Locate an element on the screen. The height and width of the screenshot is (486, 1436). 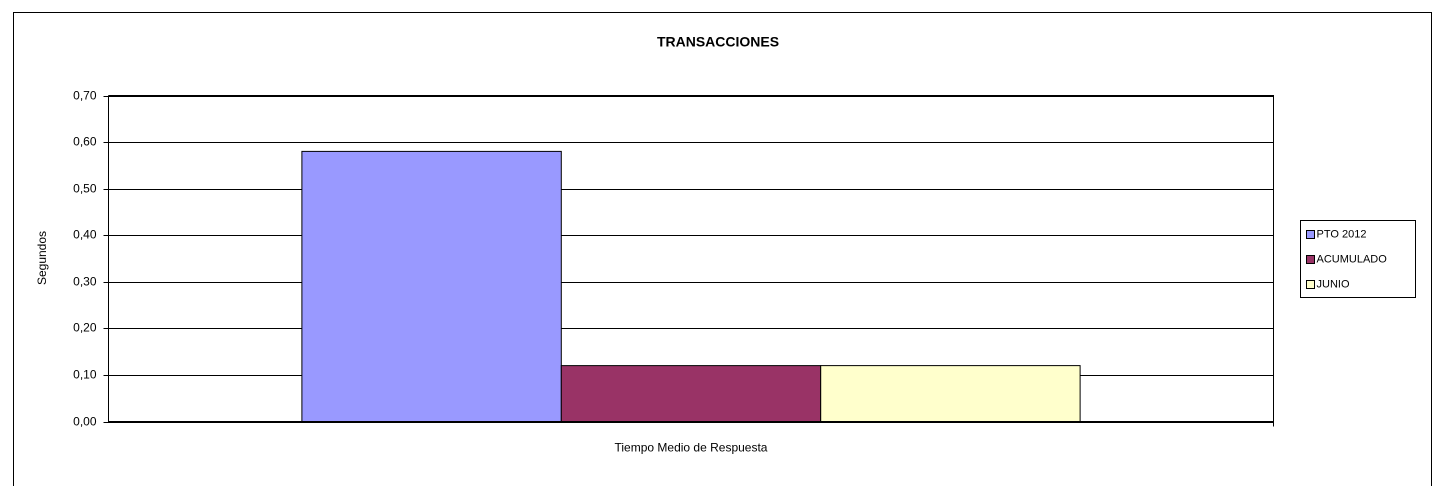
legend-label: PTO 2012 is located at coordinates (1342, 234).